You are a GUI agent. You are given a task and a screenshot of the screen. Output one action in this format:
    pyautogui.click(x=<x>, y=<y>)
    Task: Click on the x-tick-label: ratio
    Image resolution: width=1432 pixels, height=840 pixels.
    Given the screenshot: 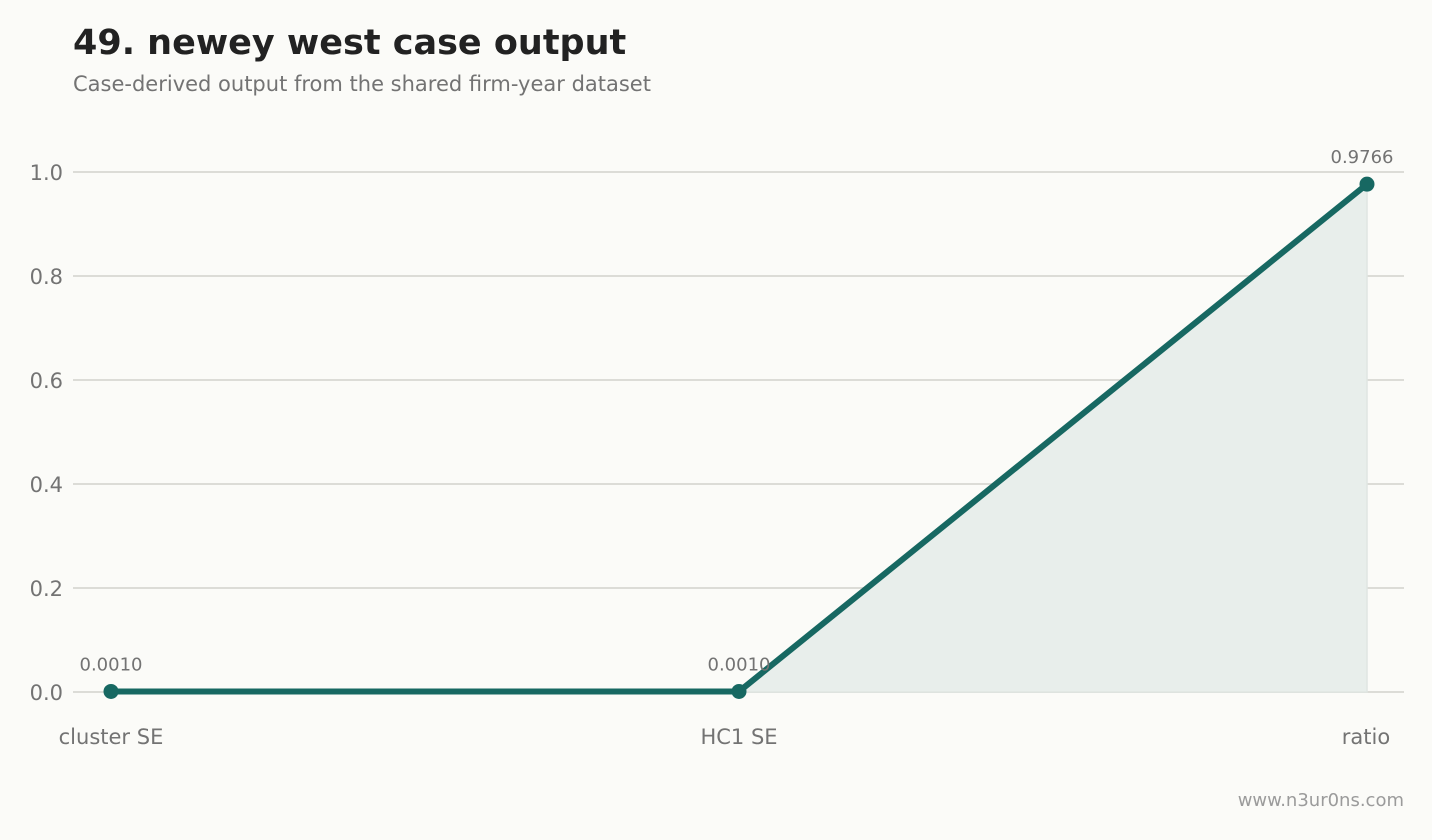 What is the action you would take?
    pyautogui.click(x=1366, y=737)
    